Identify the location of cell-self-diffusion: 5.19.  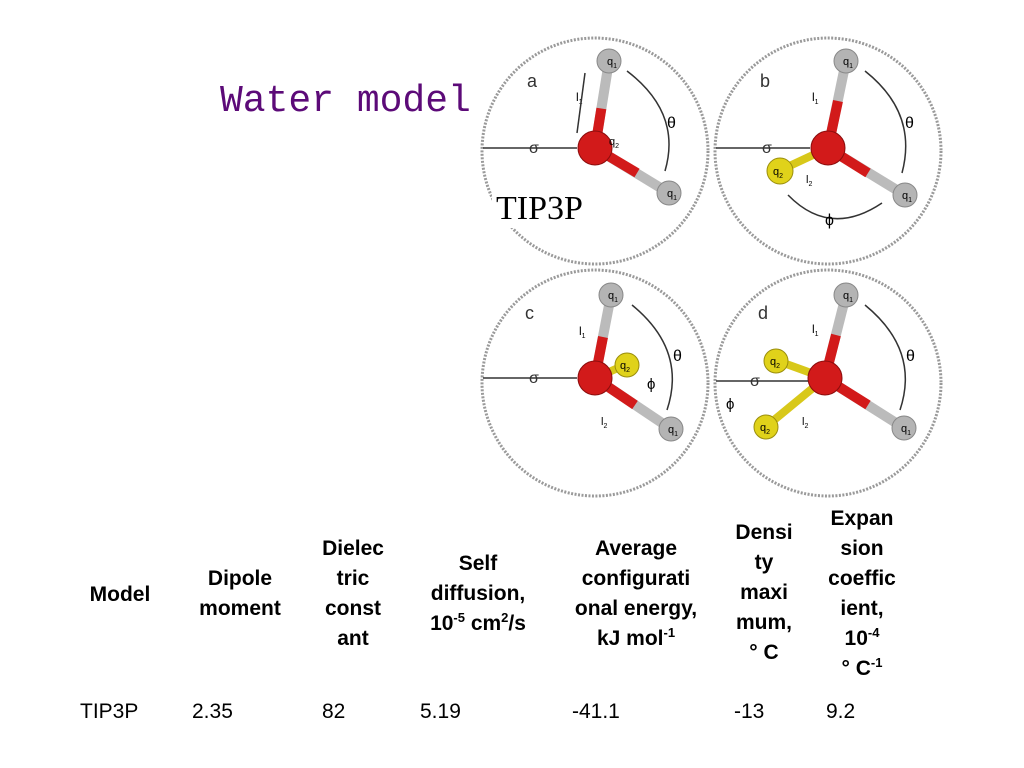
(440, 711).